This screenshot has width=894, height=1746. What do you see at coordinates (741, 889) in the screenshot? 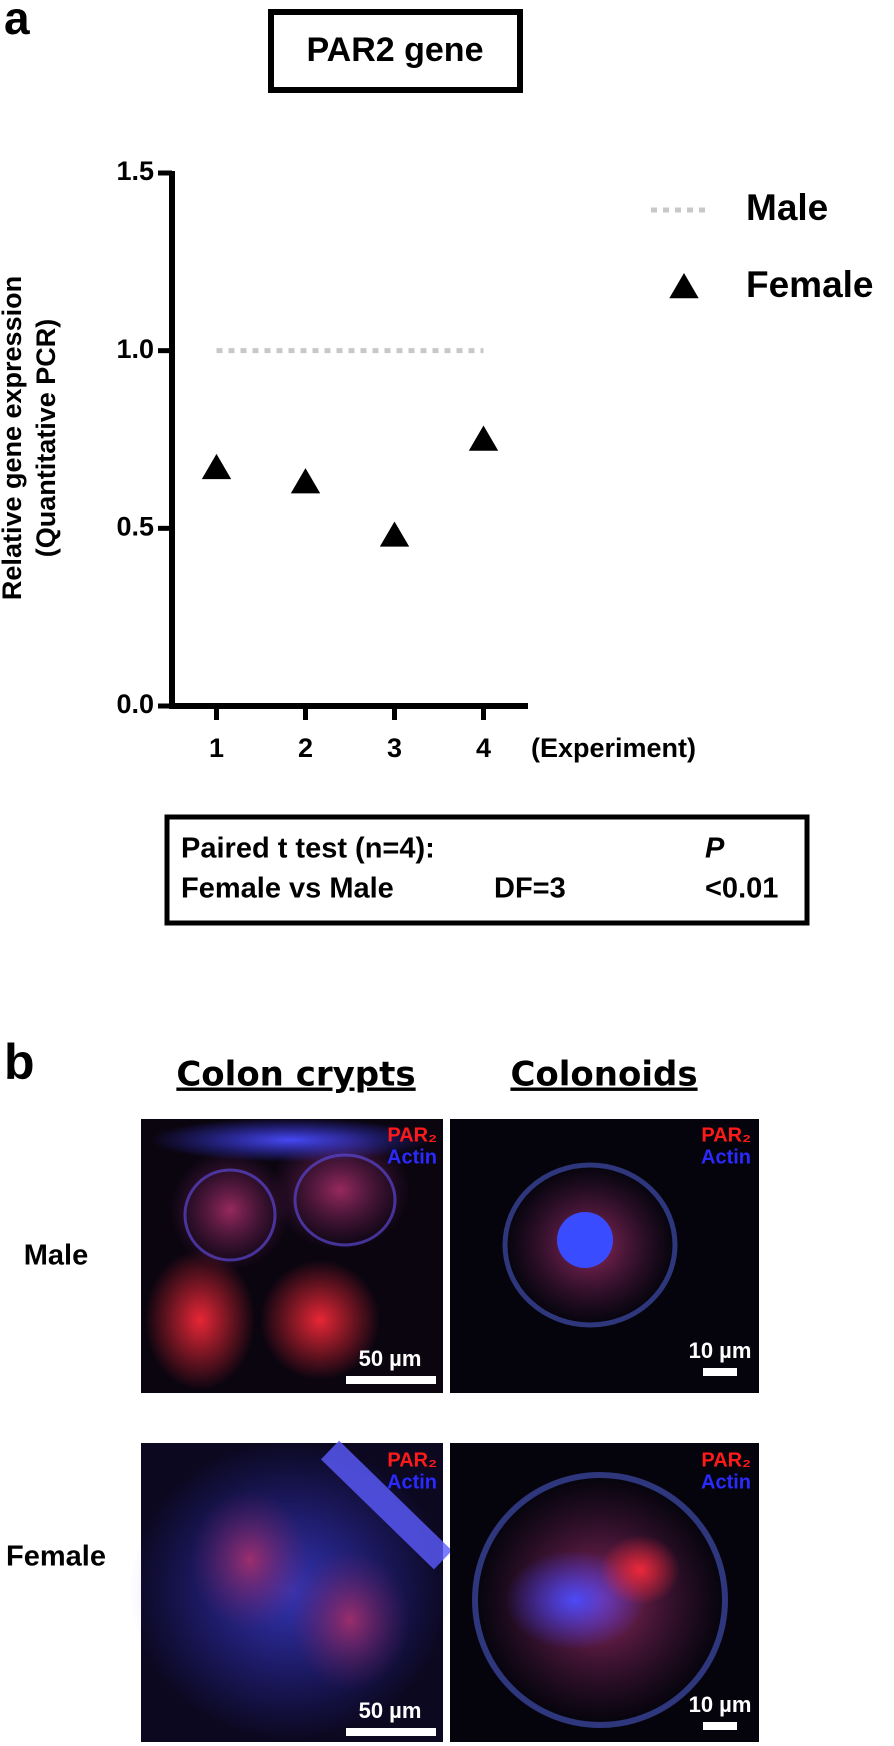
I see `stats-p-value: <0.01` at bounding box center [741, 889].